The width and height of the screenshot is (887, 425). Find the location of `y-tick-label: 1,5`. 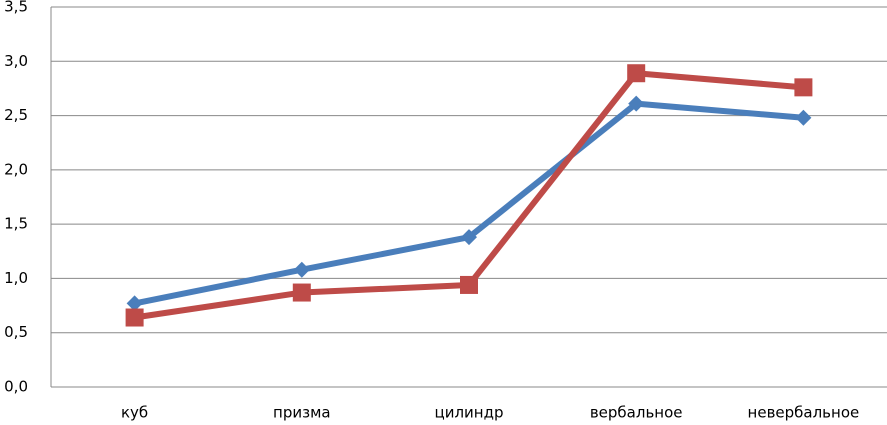

y-tick-label: 1,5 is located at coordinates (16, 224).